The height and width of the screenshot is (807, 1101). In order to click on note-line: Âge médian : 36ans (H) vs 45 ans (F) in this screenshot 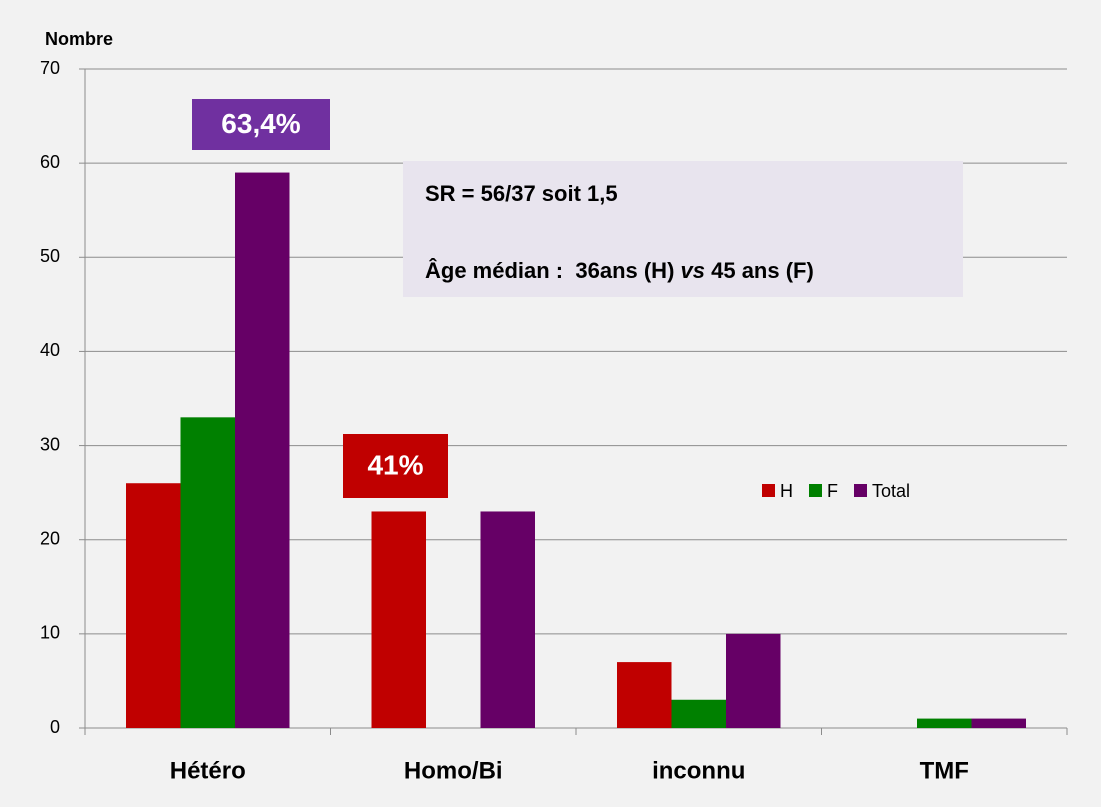, I will do `click(619, 270)`.